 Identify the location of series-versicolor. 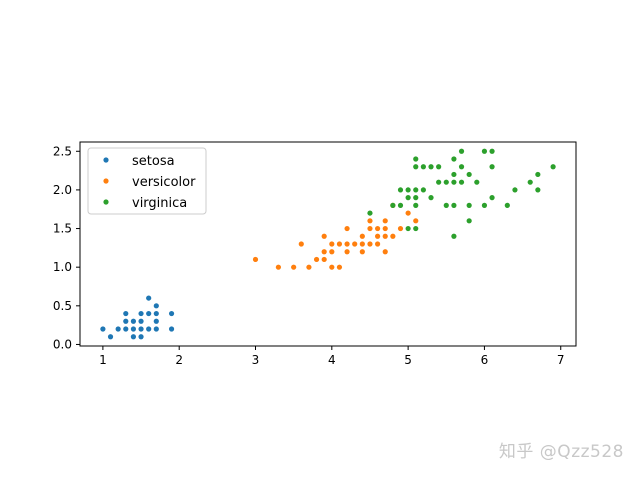
(335, 236).